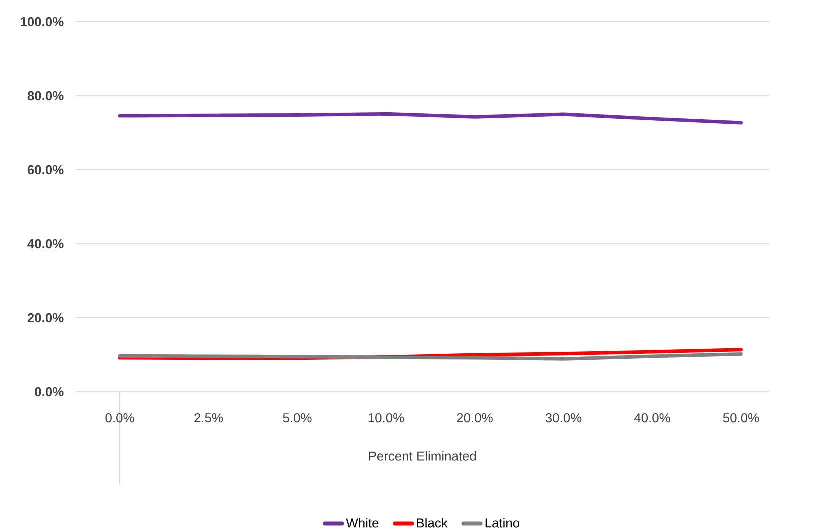  I want to click on y-tick-label: 20.0%, so click(46, 318).